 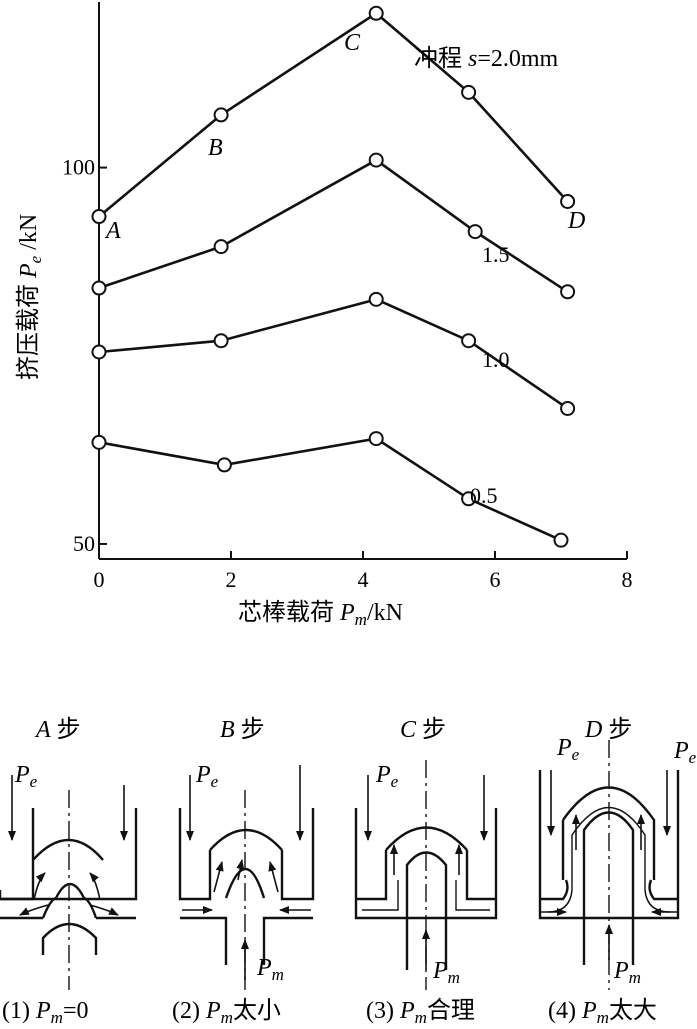 What do you see at coordinates (84, 543) in the screenshot?
I see `y-tick-label: 50` at bounding box center [84, 543].